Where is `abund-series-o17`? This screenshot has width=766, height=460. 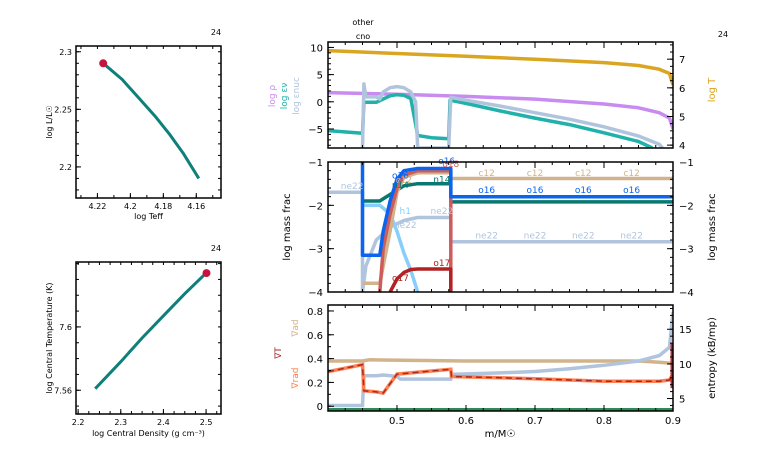
abund-series-o17 is located at coordinates (420, 279).